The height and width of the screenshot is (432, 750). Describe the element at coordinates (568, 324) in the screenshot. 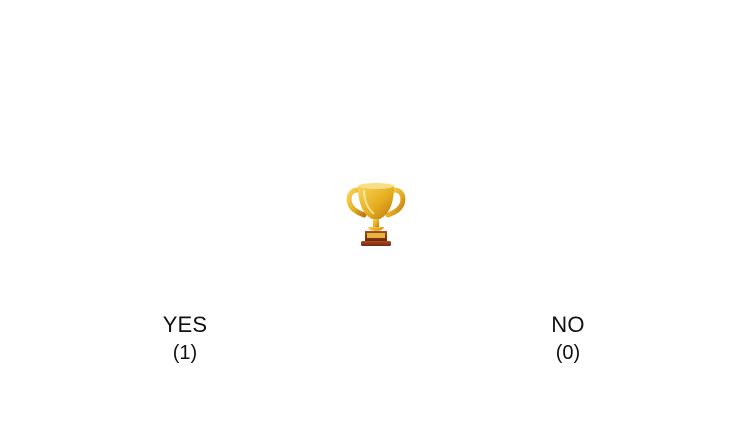

I see `choice-no-label: NO` at that location.